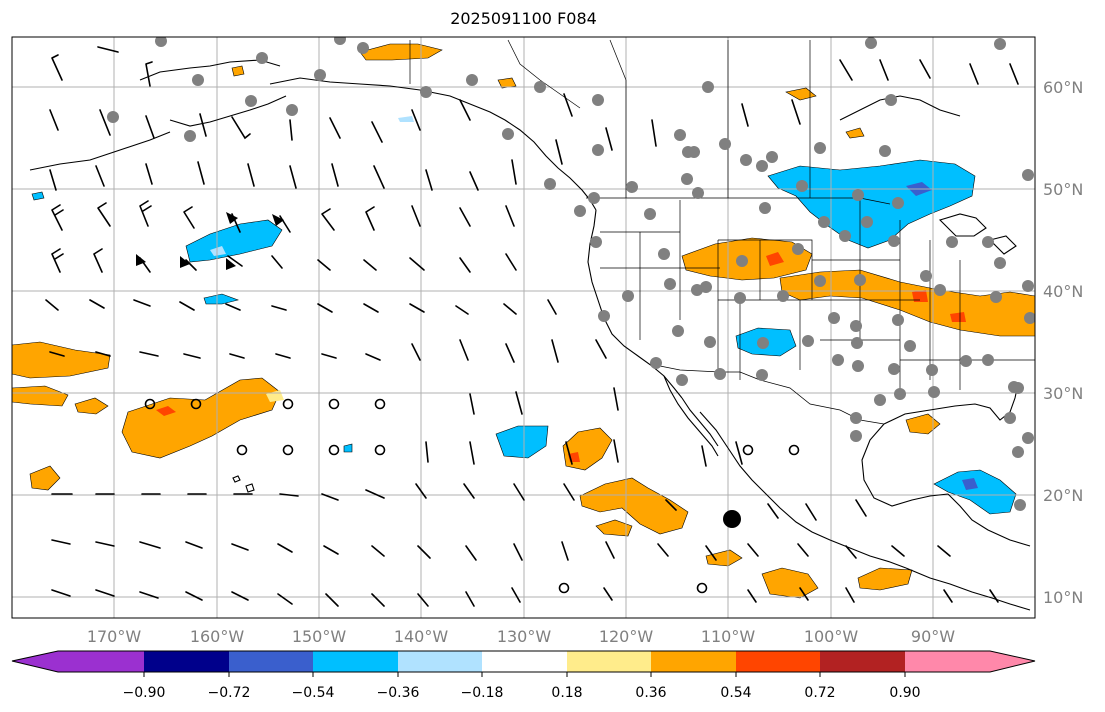  What do you see at coordinates (482, 693) in the screenshot?
I see `colorbar-tick-label: −0.18` at bounding box center [482, 693].